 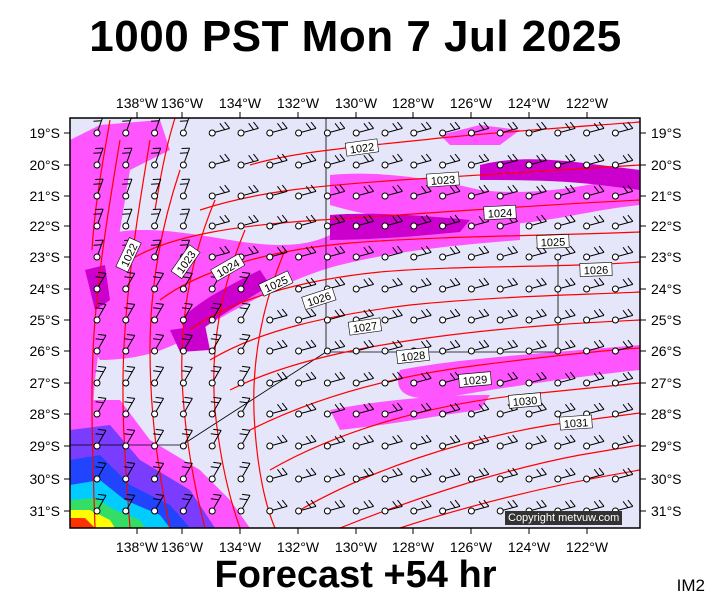 I want to click on lat-label-right: 24°S, so click(x=666, y=289).